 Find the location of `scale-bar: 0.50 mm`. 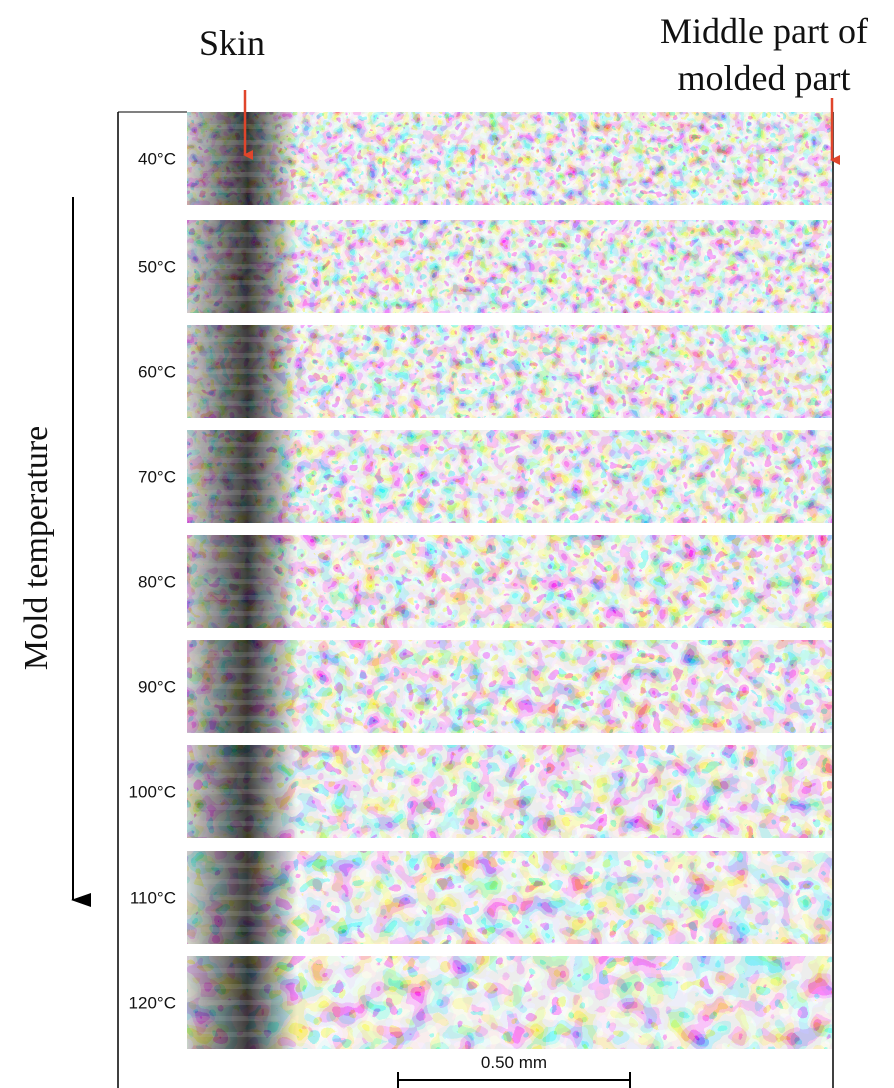

scale-bar: 0.50 mm is located at coordinates (514, 1070).